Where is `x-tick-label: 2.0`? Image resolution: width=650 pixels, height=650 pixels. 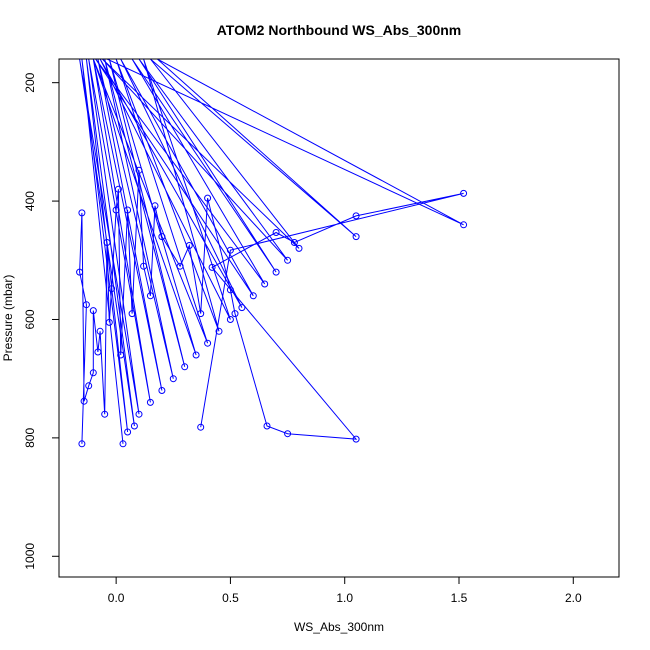
x-tick-label: 2.0 is located at coordinates (573, 598).